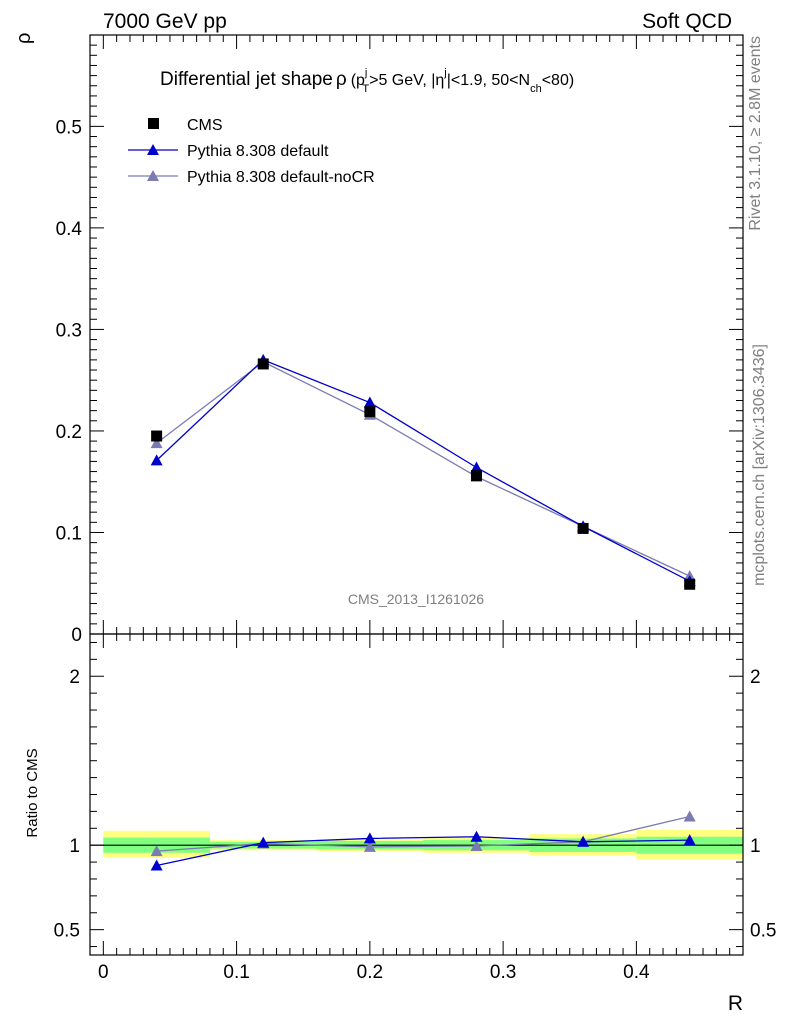 The width and height of the screenshot is (786, 1024). Describe the element at coordinates (69, 229) in the screenshot. I see `y-tick-label: 0.4` at that location.